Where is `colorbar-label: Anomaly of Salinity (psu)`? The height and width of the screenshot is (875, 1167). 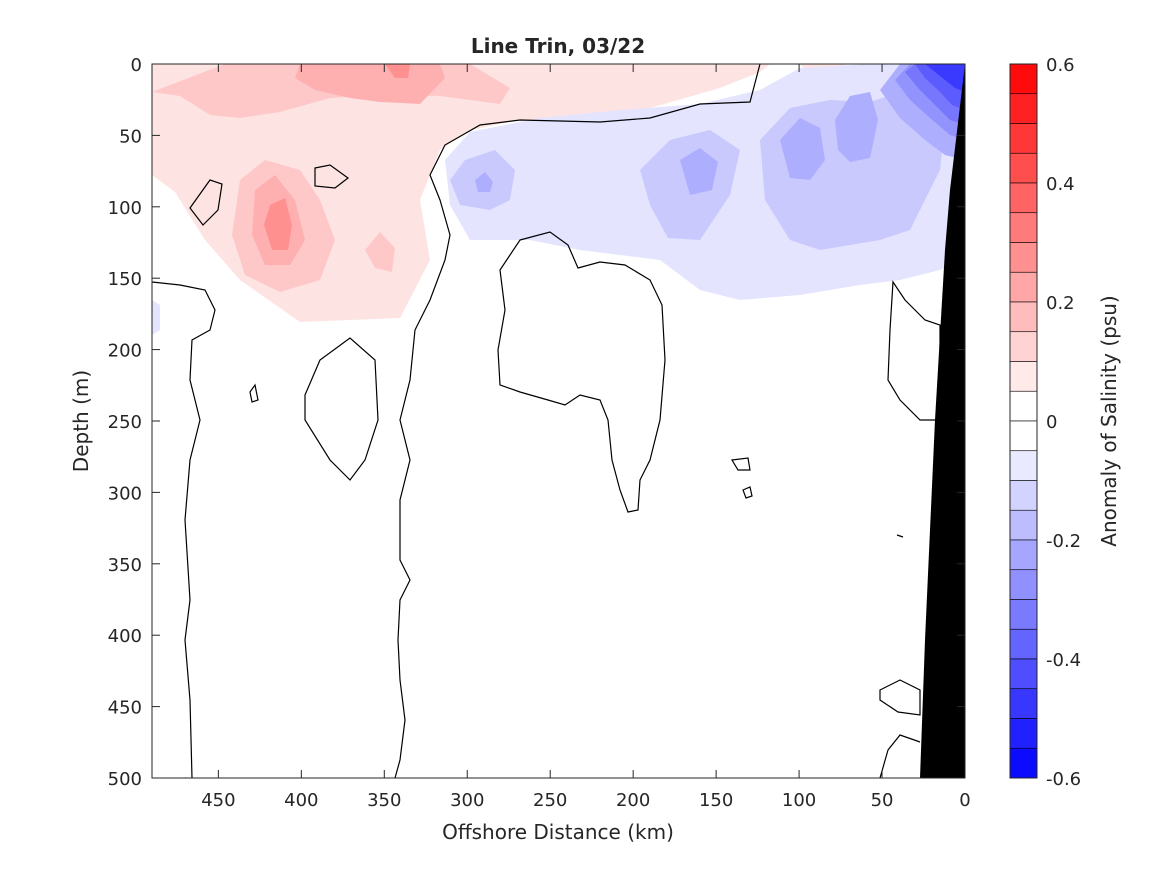 colorbar-label: Anomaly of Salinity (psu) is located at coordinates (1109, 420).